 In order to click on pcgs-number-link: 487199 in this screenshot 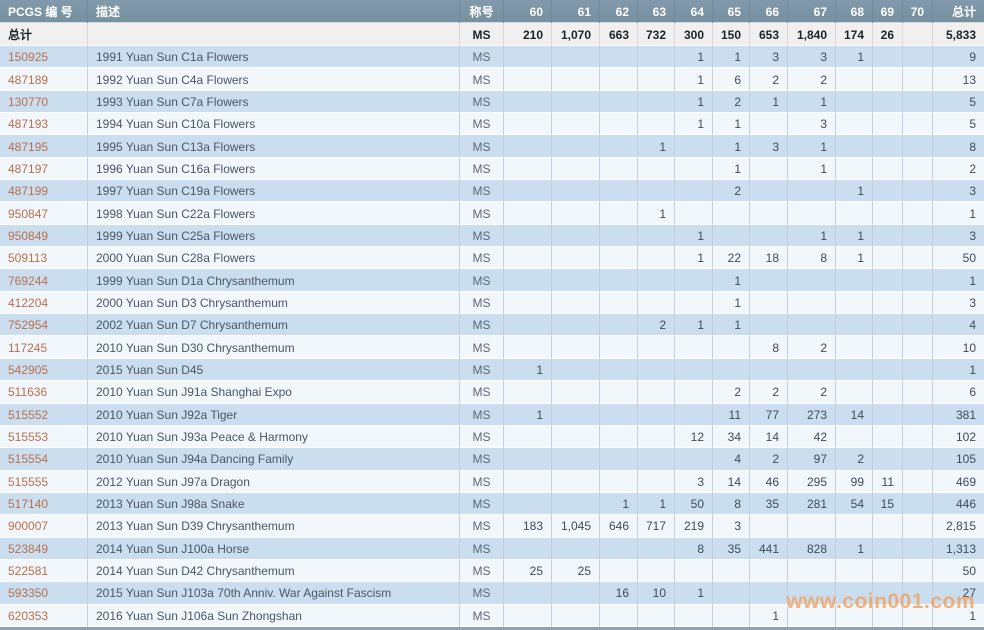, I will do `click(28, 191)`.